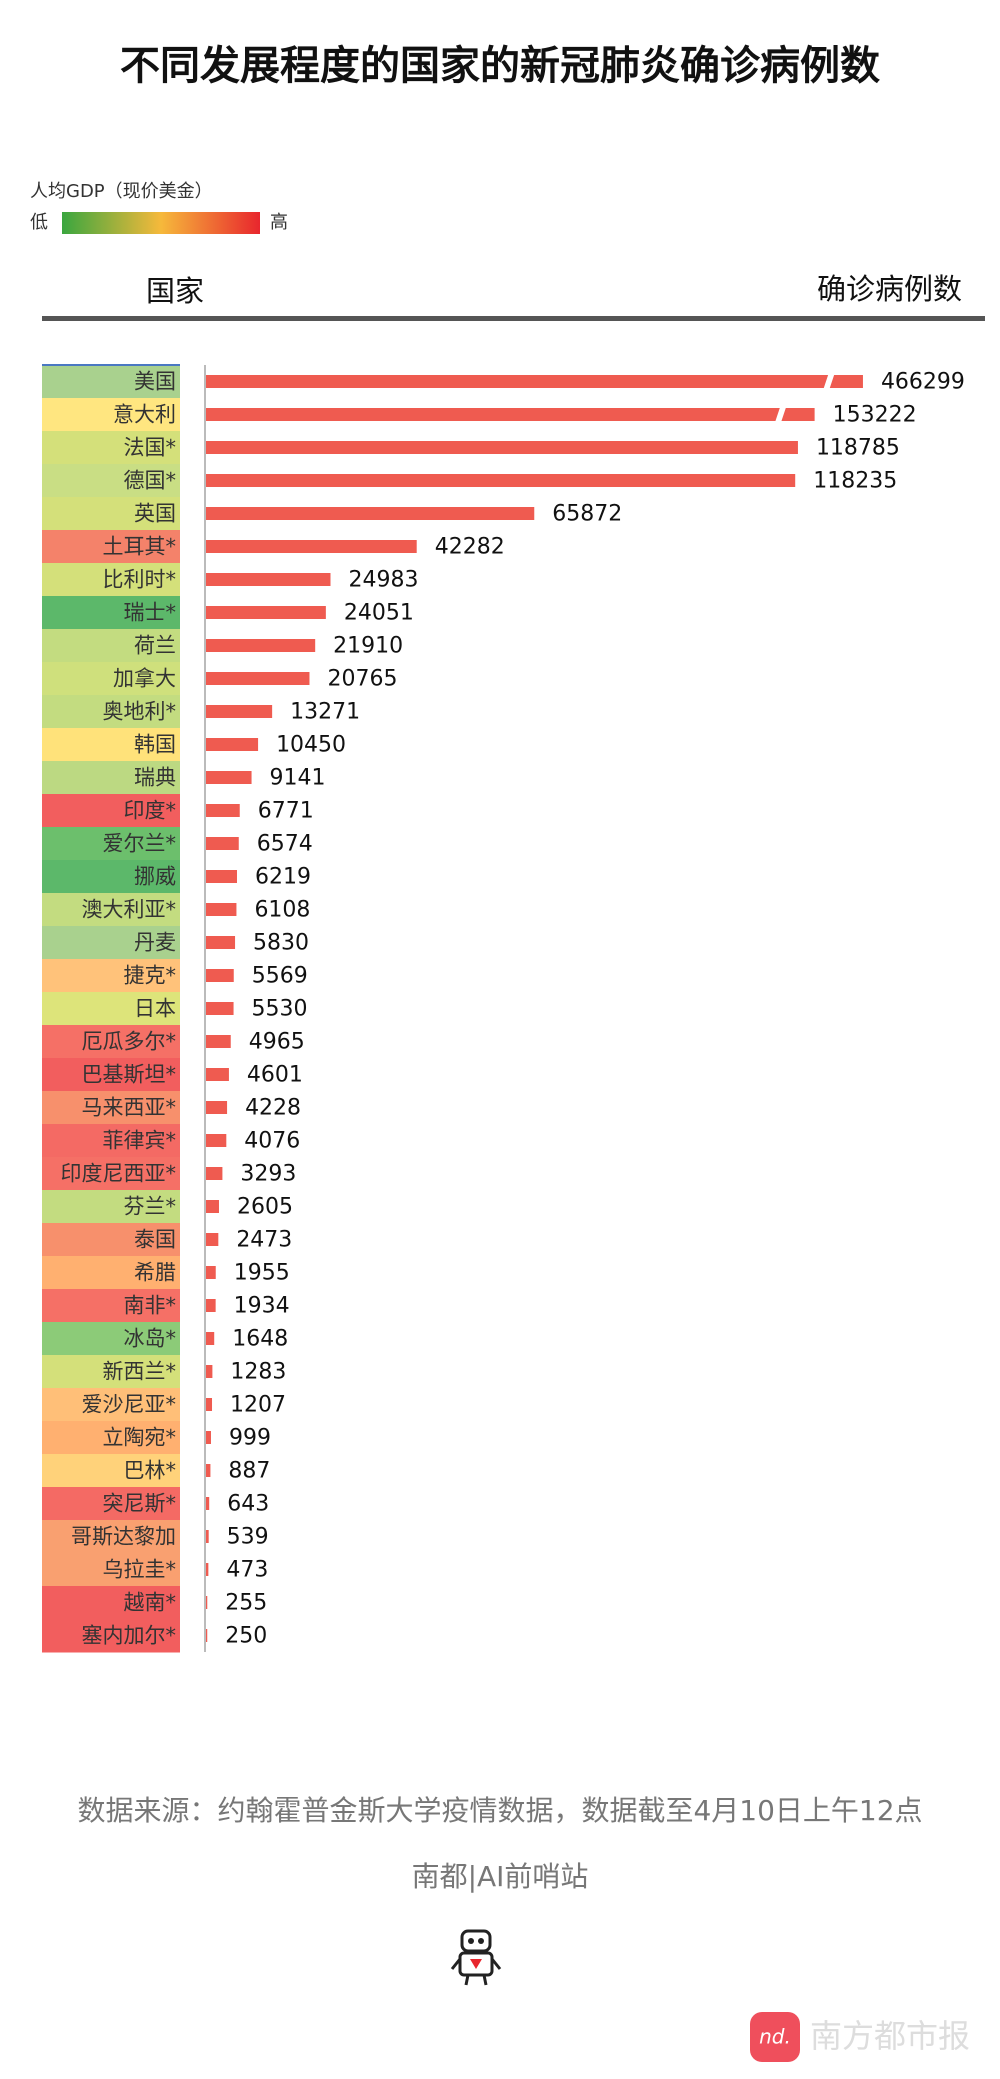 This screenshot has height=2079, width=1000. Describe the element at coordinates (129, 1636) in the screenshot. I see `category-label: 塞内加尔*` at that location.